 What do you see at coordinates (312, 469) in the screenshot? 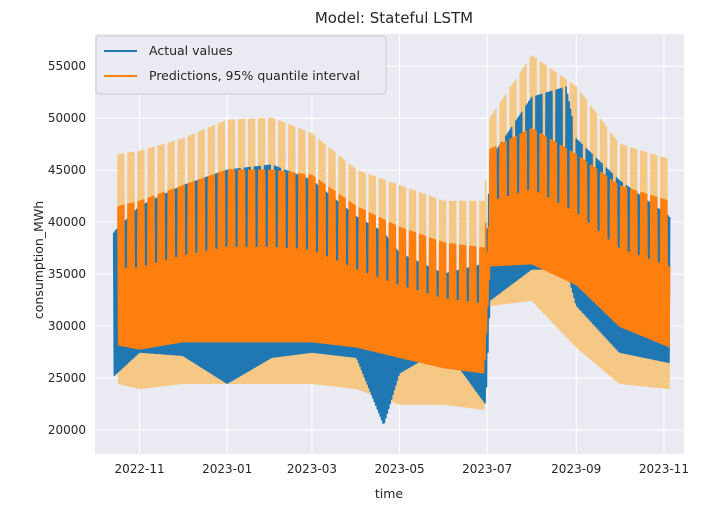
I see `x-tick-label: 2023-03` at bounding box center [312, 469].